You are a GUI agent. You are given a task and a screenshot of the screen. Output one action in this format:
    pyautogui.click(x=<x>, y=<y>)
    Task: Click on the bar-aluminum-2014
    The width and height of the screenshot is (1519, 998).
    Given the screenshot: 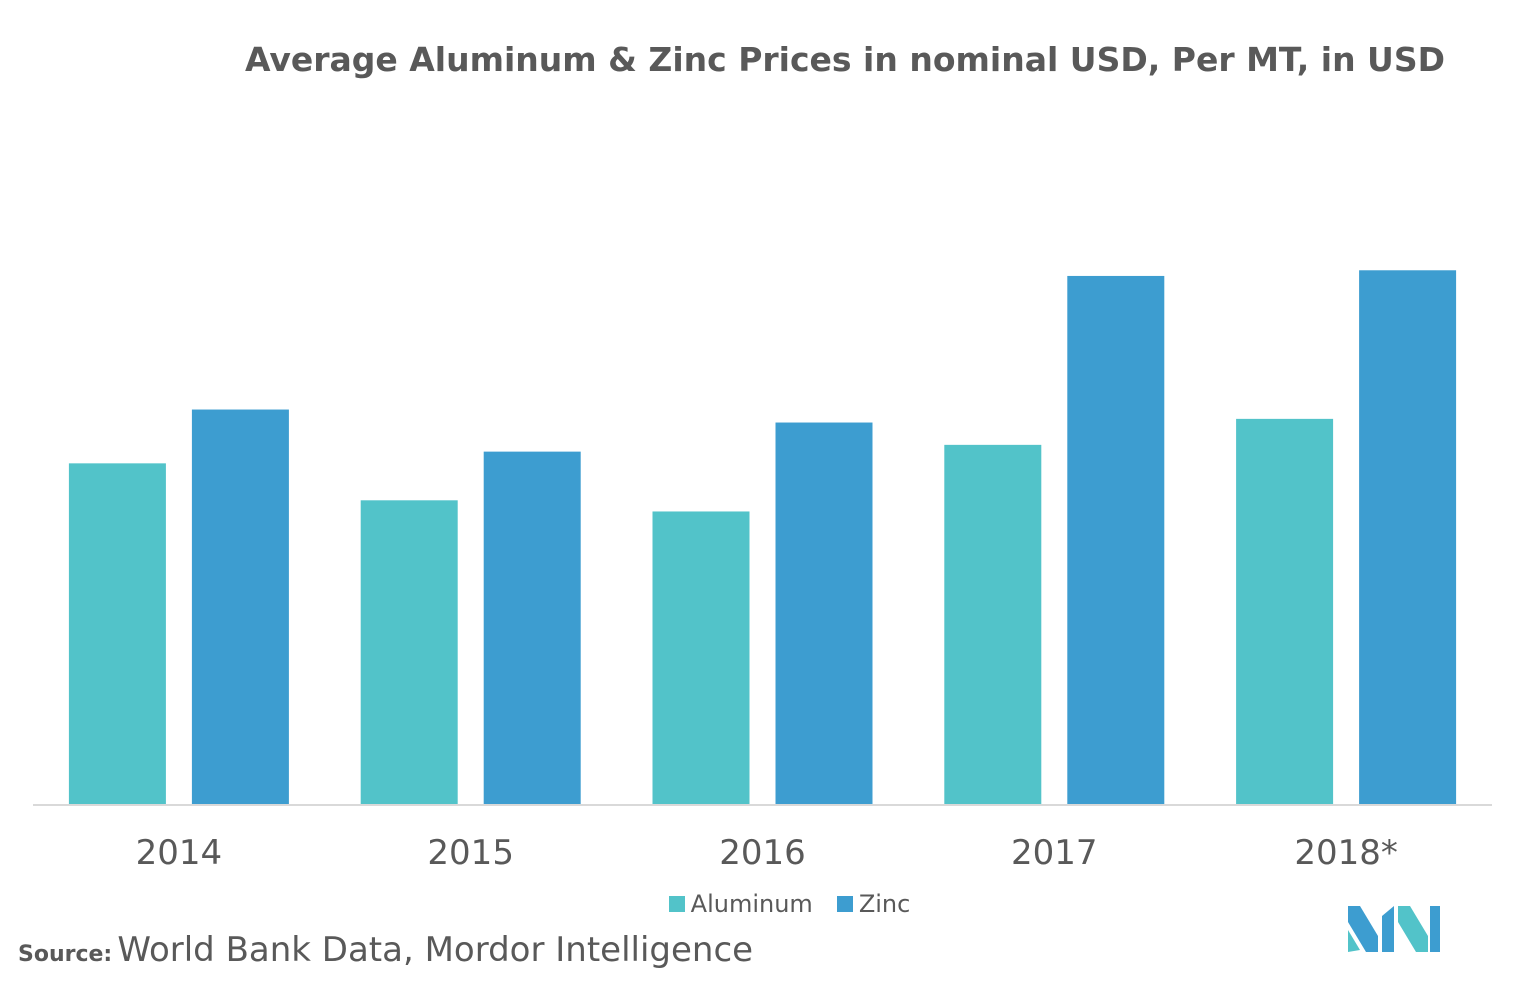 What is the action you would take?
    pyautogui.click(x=117, y=634)
    